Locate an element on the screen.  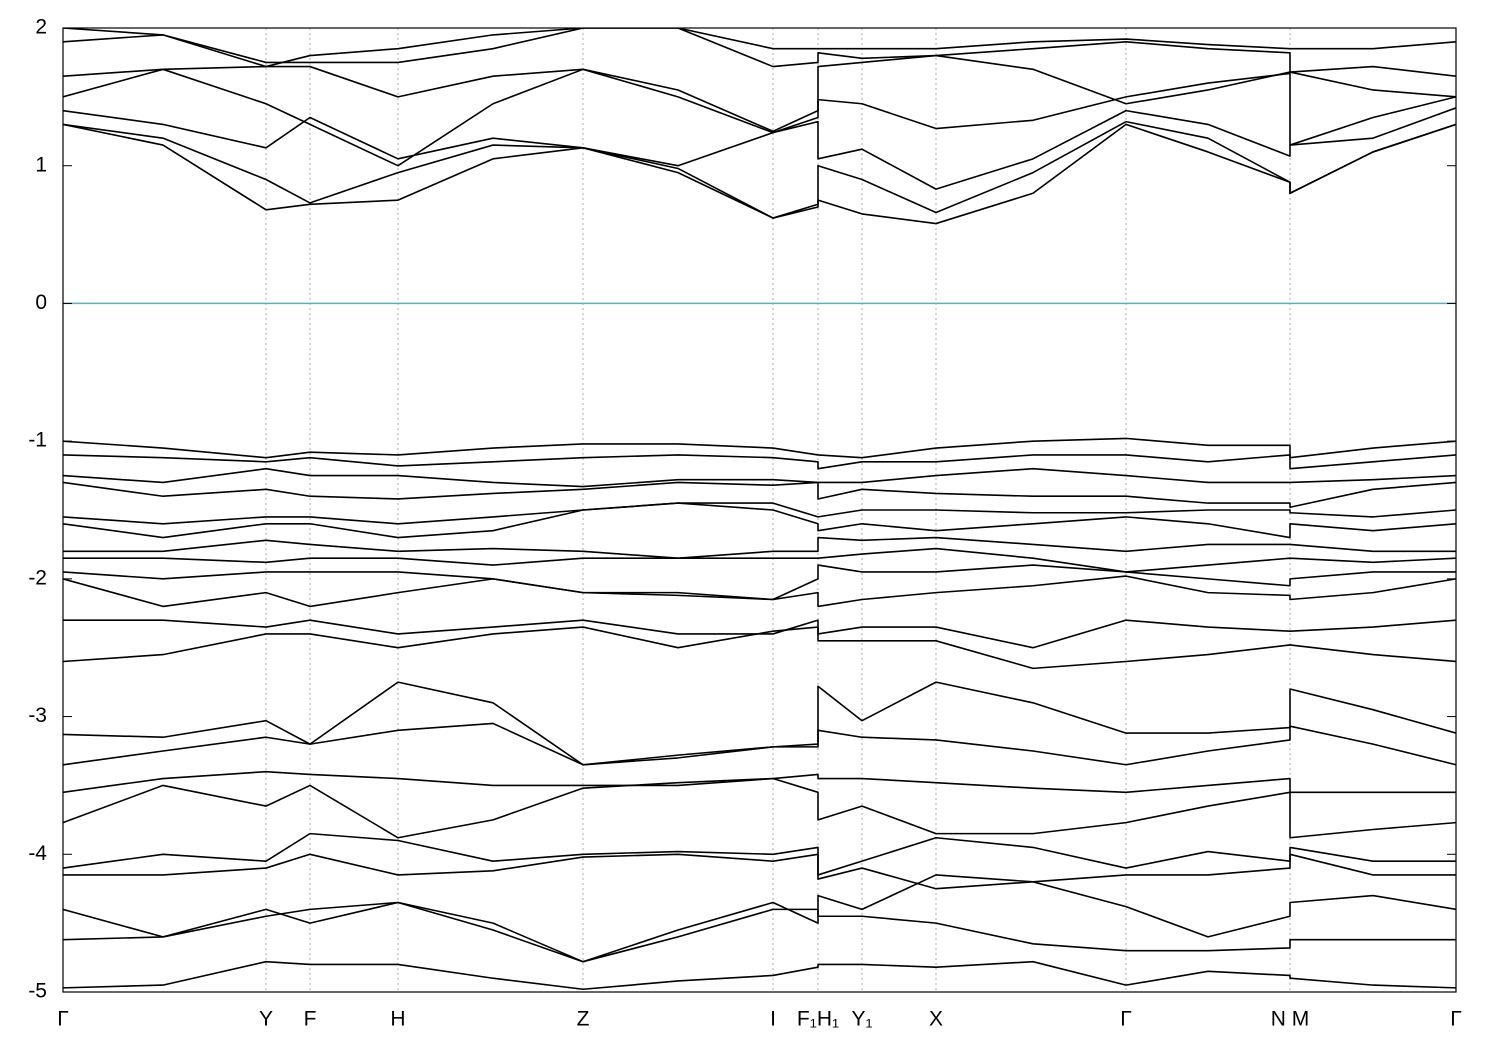
x-tick-label: X is located at coordinates (936, 1019).